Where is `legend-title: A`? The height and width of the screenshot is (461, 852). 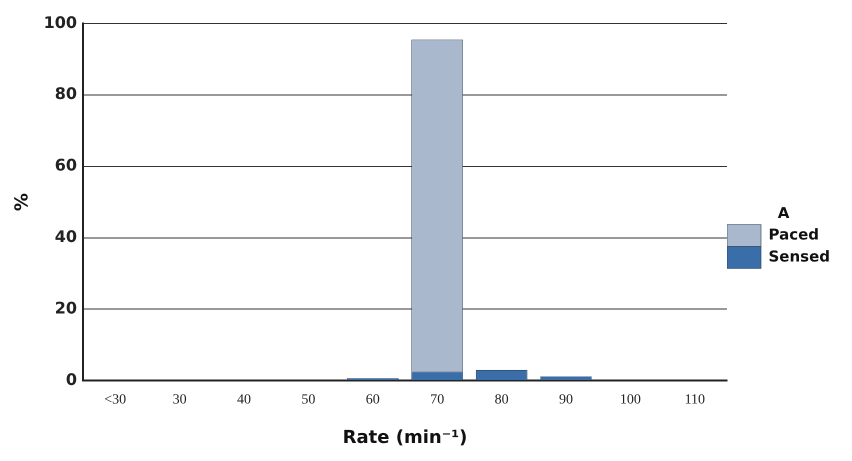 legend-title: A is located at coordinates (784, 213).